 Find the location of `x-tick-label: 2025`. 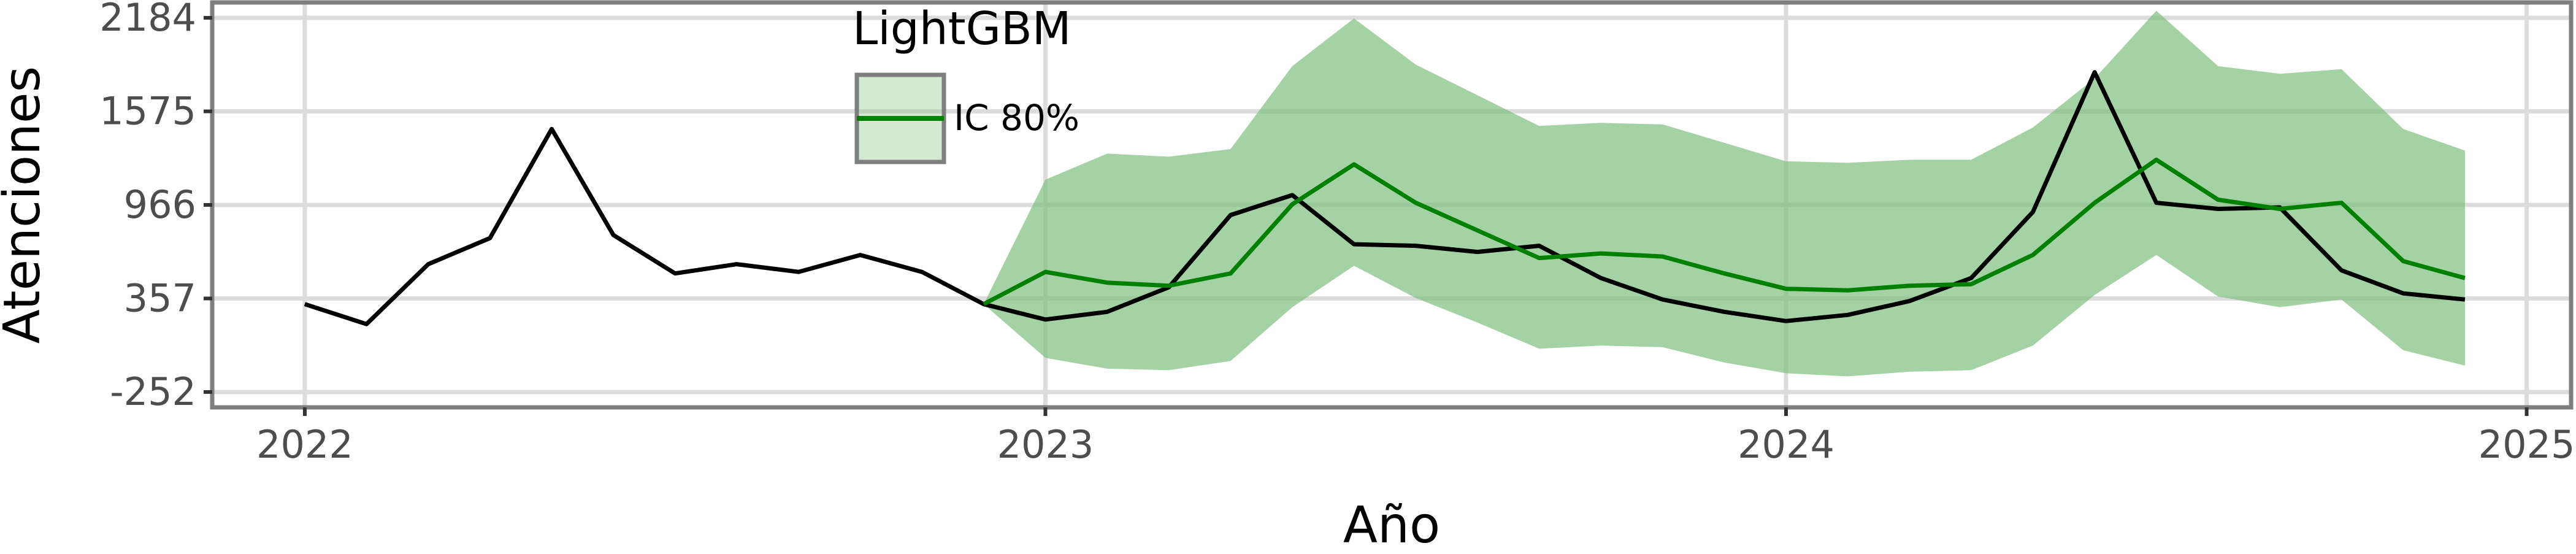

x-tick-label: 2025 is located at coordinates (2526, 444).